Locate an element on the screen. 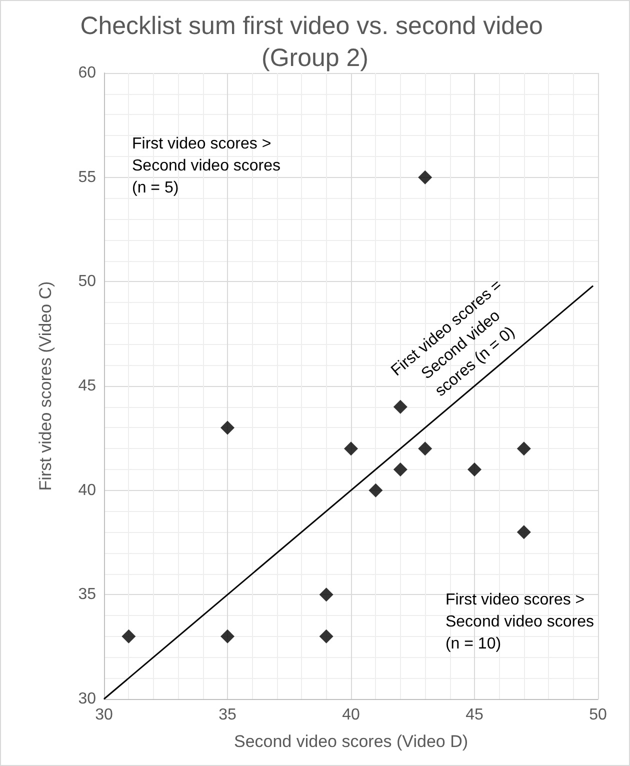 This screenshot has height=766, width=630. y-tick-label: 55 is located at coordinates (87, 177).